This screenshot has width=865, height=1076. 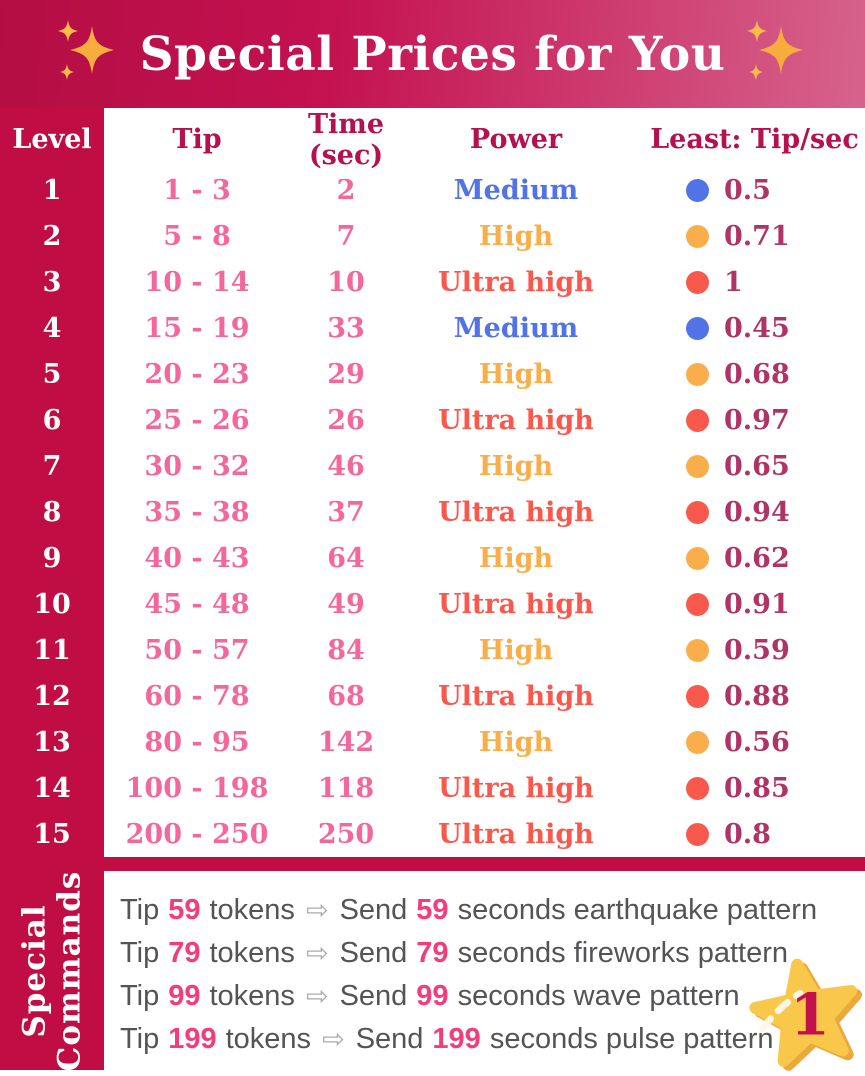 I want to click on table-row: 9 40 - 43 64 High 0.62, so click(x=432, y=558).